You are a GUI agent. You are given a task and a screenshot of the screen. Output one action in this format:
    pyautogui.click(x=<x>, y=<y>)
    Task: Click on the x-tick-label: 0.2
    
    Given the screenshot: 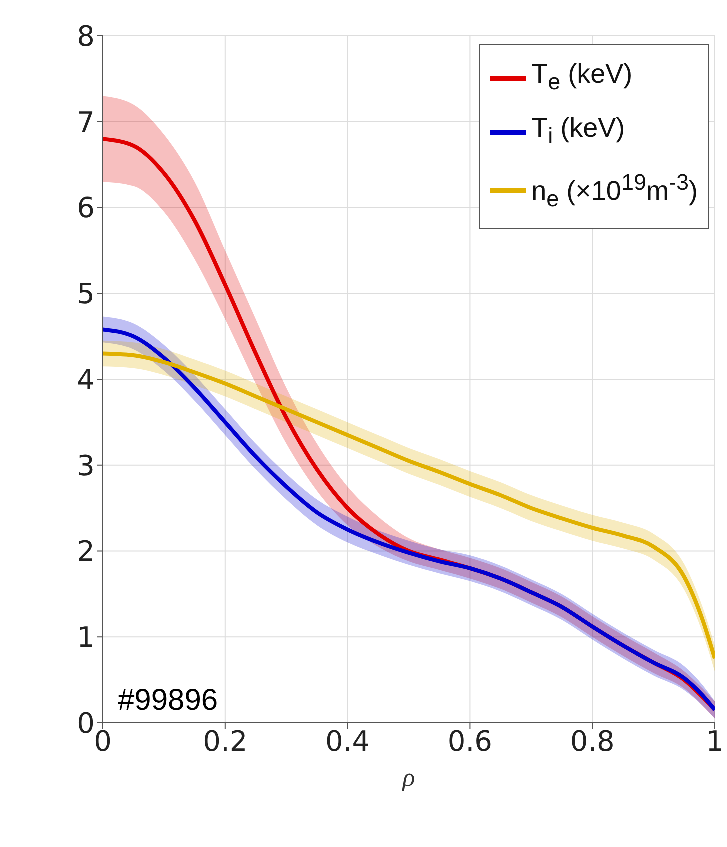 What is the action you would take?
    pyautogui.click(x=225, y=741)
    